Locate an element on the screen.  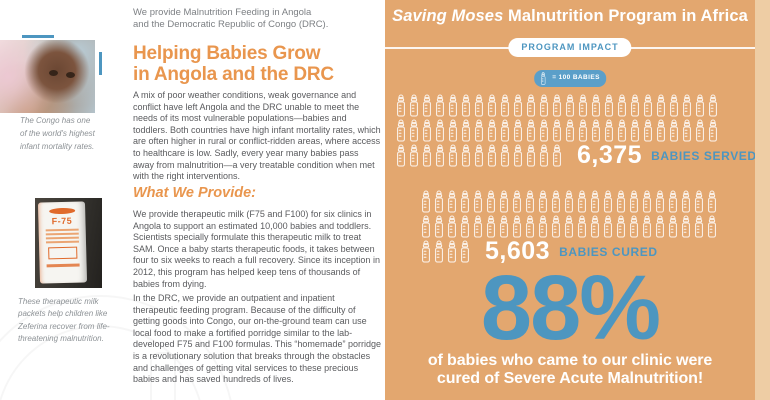
bottle-row: 5,603 BABIES CURED is located at coordinates (570, 251).